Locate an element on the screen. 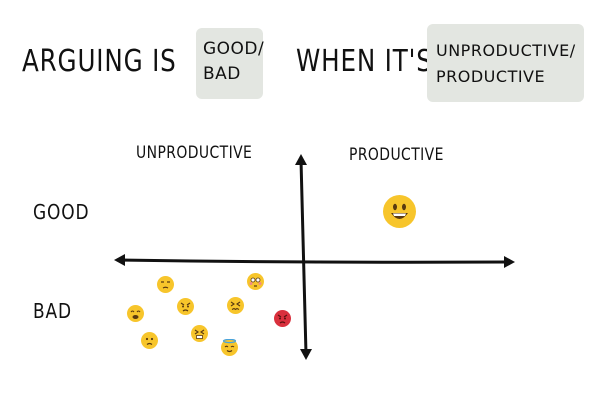 This screenshot has width=600, height=401. down-arrow-head is located at coordinates (306, 354).